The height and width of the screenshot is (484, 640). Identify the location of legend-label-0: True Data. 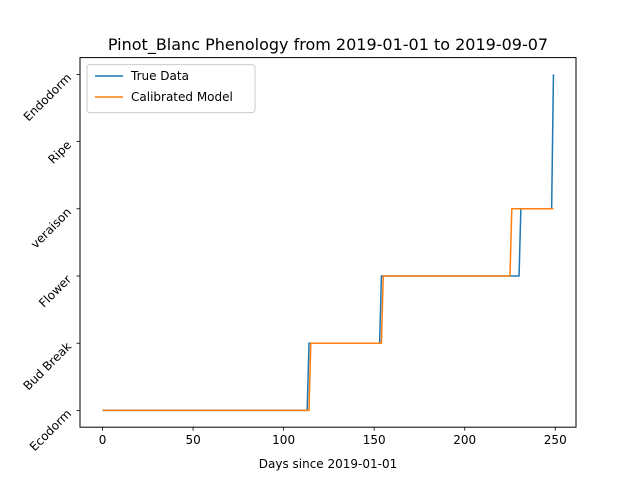
(159, 76).